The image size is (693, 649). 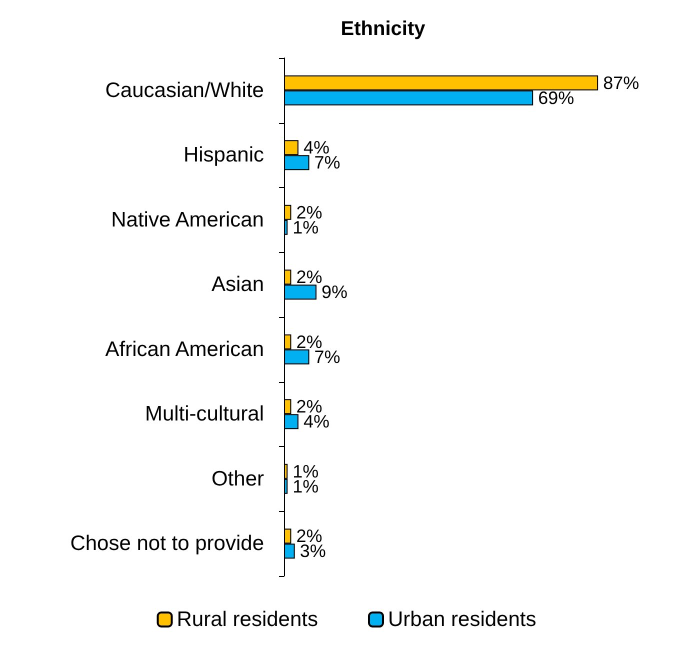 What do you see at coordinates (313, 551) in the screenshot?
I see `data-label: 3%` at bounding box center [313, 551].